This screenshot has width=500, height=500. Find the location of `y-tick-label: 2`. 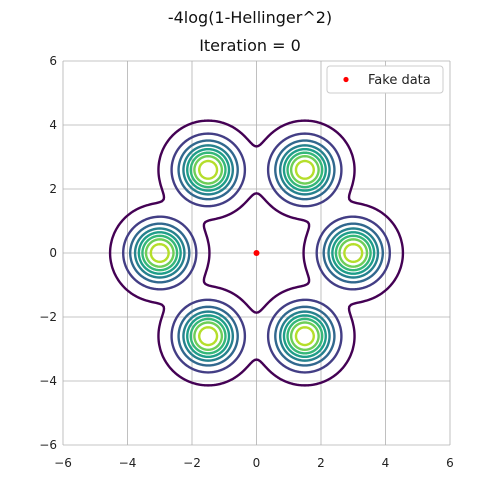

y-tick-label: 2 is located at coordinates (53, 189).